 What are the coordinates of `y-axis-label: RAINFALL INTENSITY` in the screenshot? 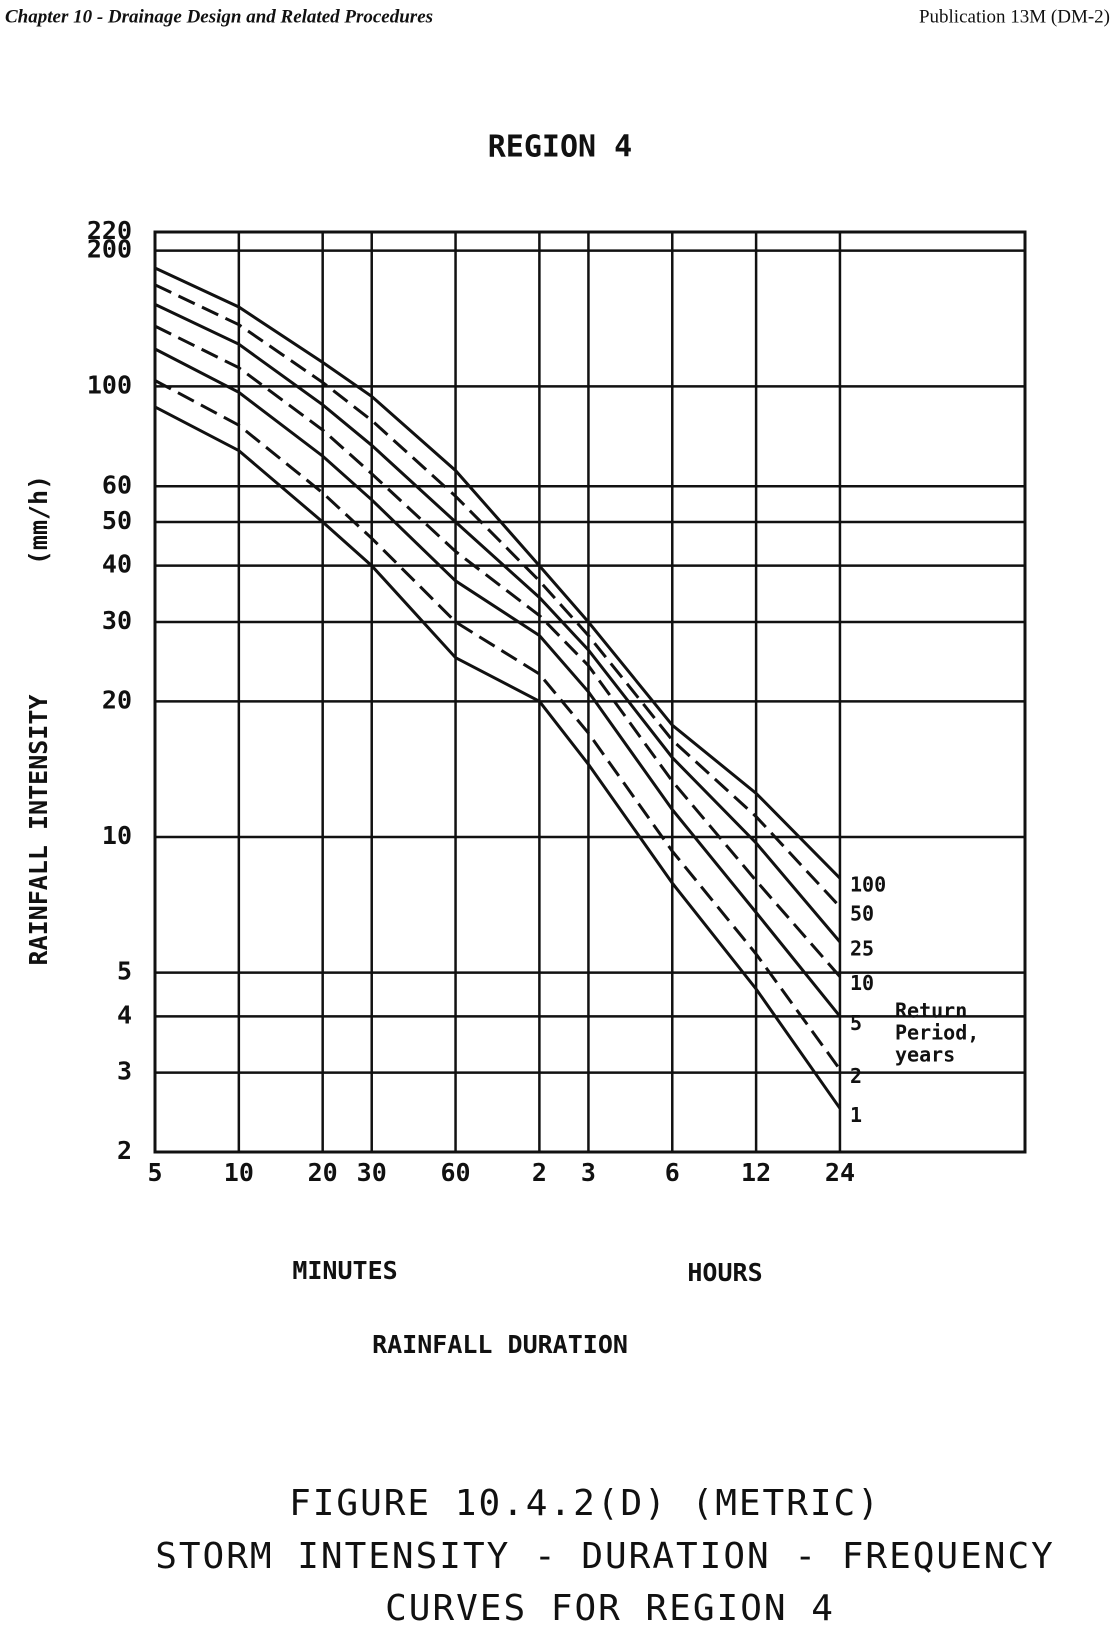 It's located at (38, 830).